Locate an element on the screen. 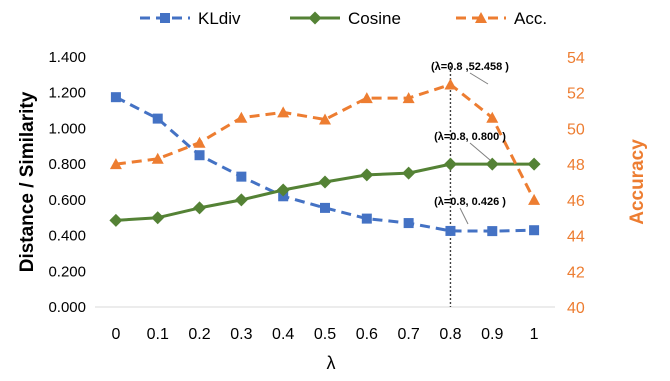 The width and height of the screenshot is (670, 381). annotation-label: (λ=0.8, 0.426 ) is located at coordinates (470, 202).